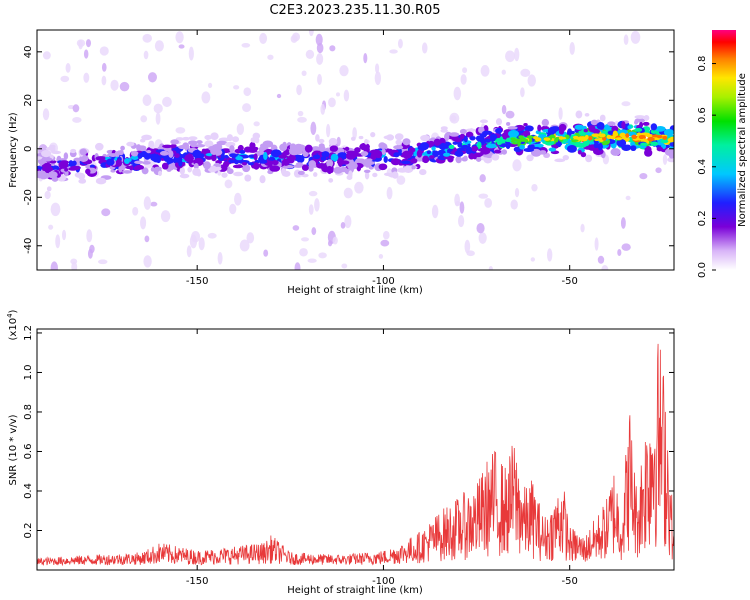 The height and width of the screenshot is (600, 750). Describe the element at coordinates (13, 150) in the screenshot. I see `spectrogram-y-label: Frequency (Hz)` at that location.